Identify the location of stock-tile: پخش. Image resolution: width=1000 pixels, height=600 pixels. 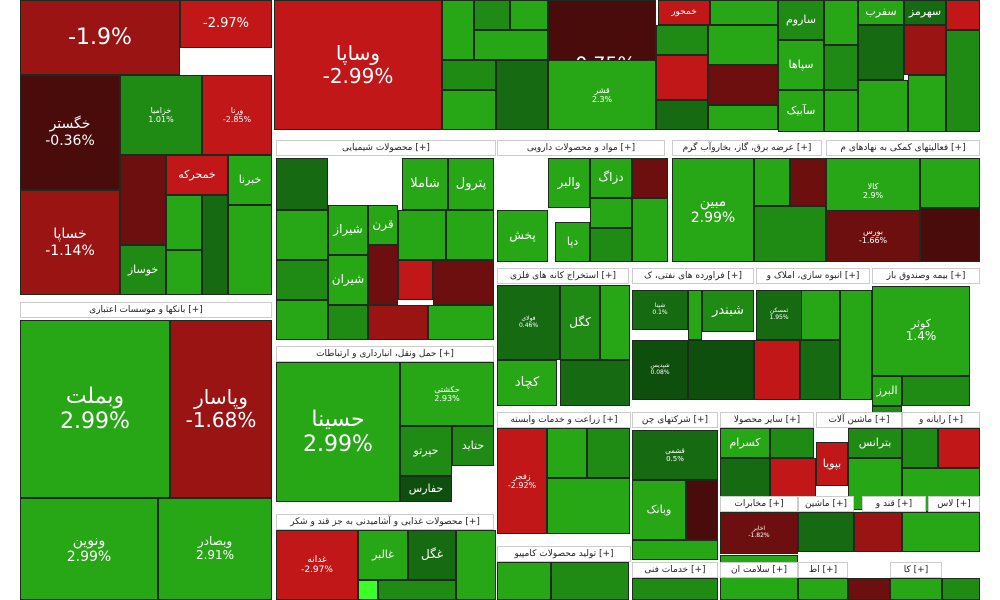
(522, 236).